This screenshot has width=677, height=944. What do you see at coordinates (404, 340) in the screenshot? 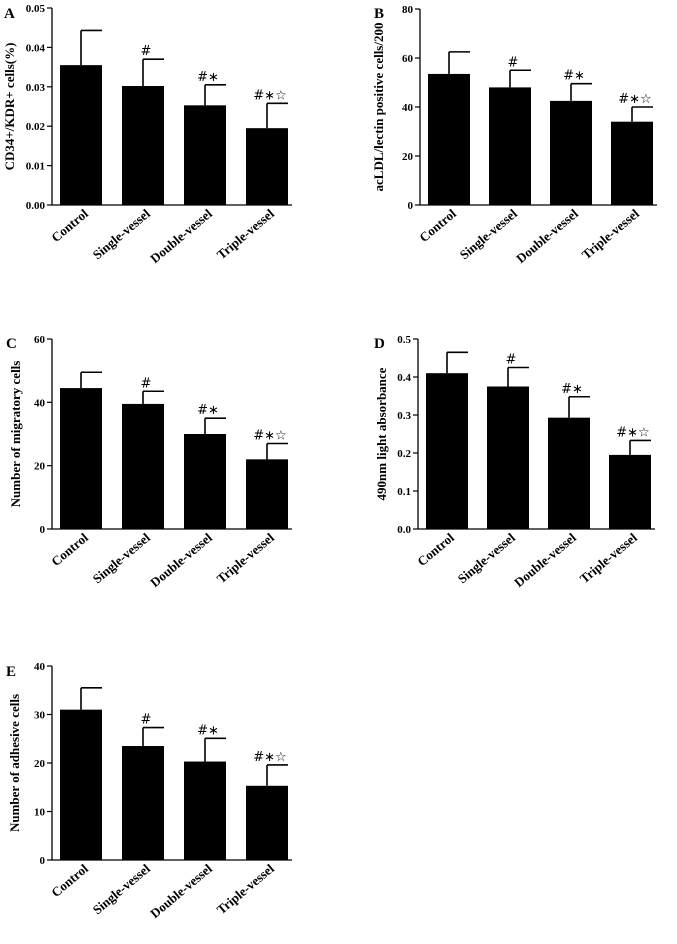
I see `y-tick-label: 0.5` at bounding box center [404, 340].